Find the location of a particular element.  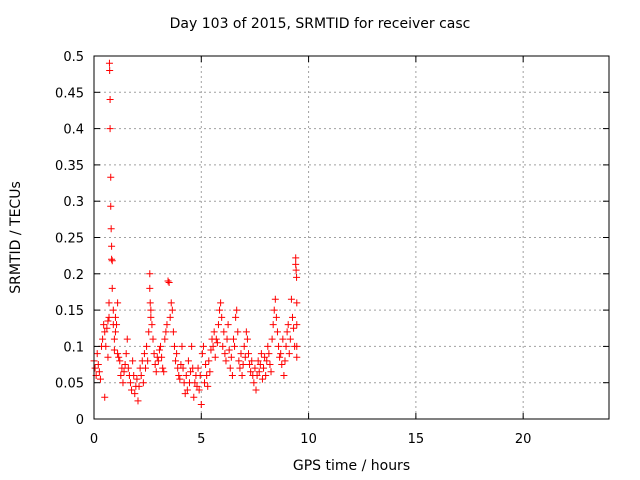

y-tick-label: 0.45 is located at coordinates (69, 93).